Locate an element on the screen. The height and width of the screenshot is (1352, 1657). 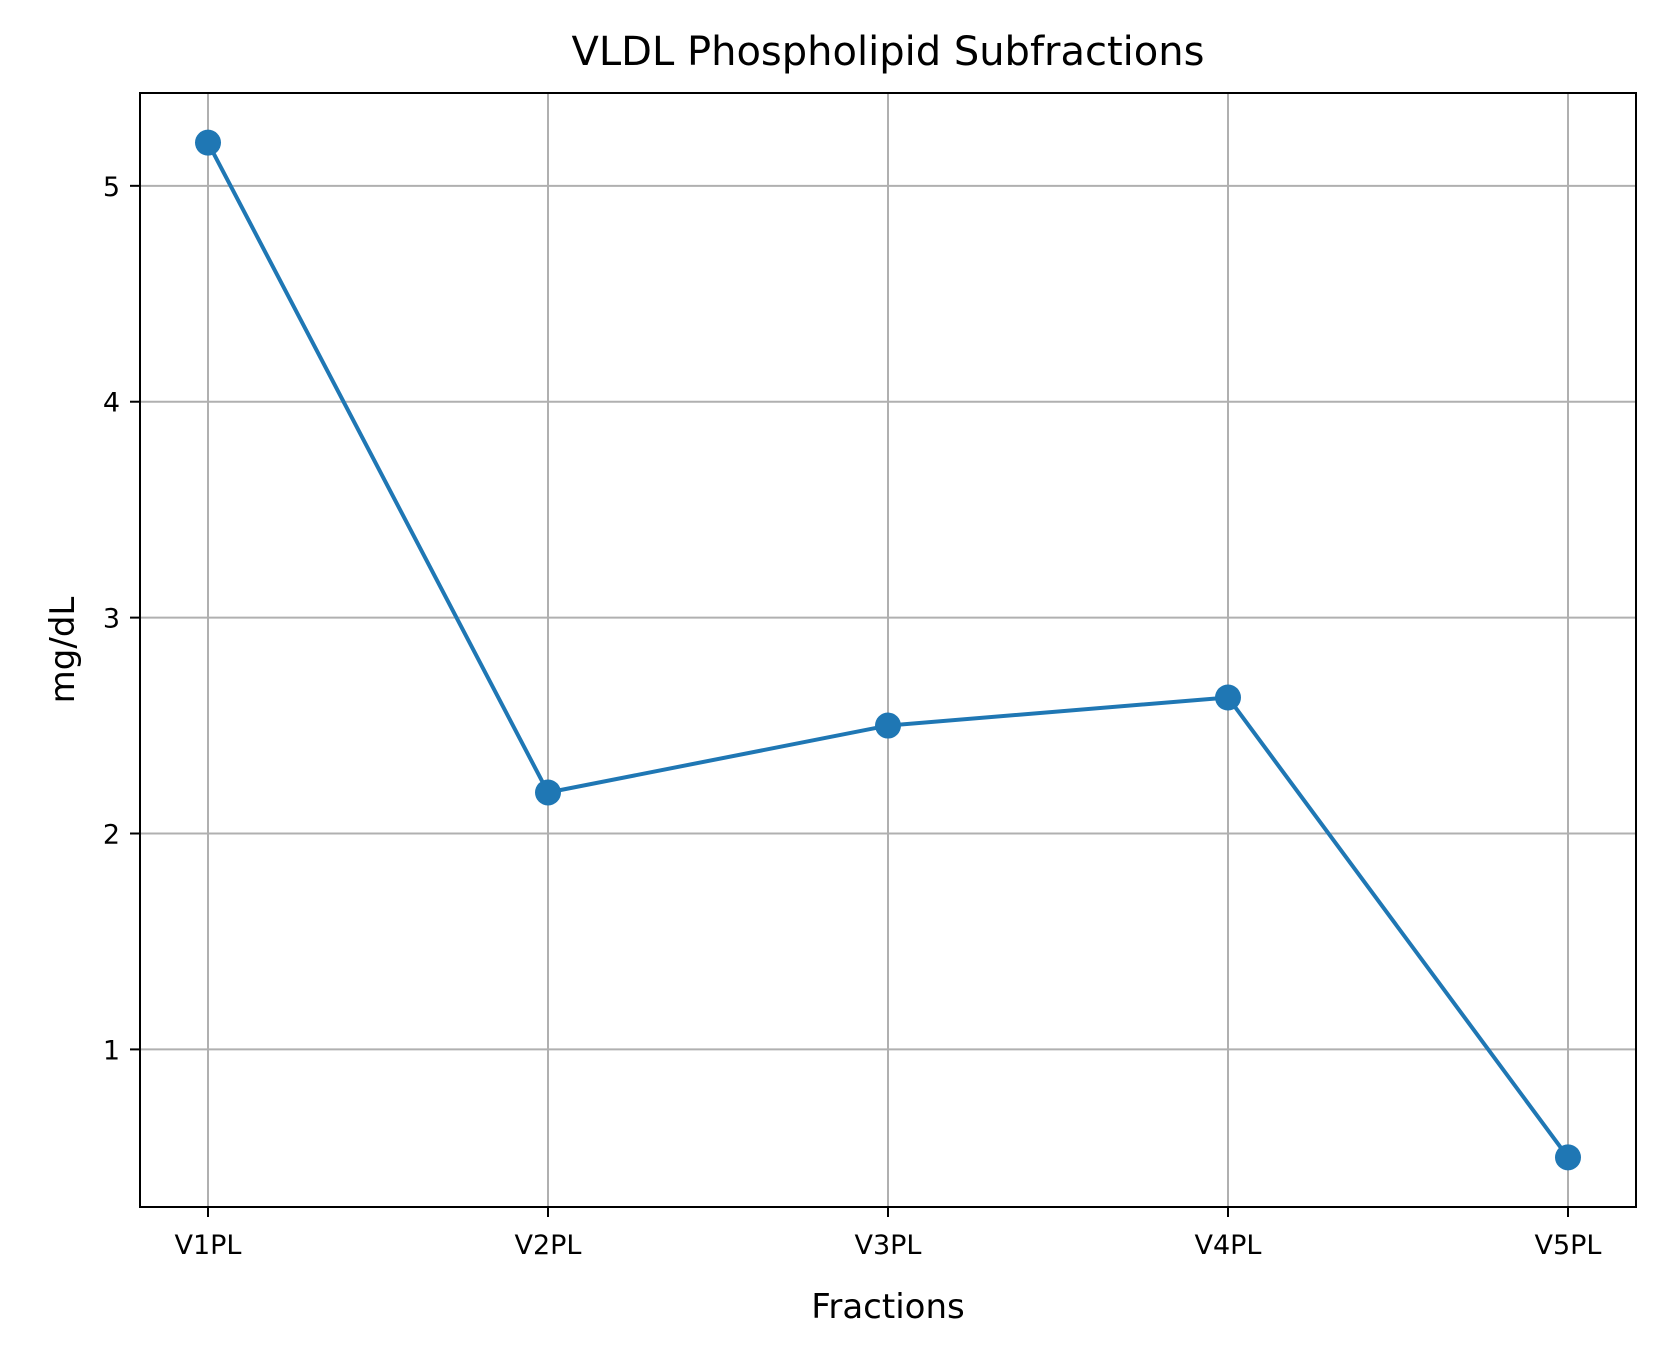
y-tick-label: 1 is located at coordinates (111, 1050).